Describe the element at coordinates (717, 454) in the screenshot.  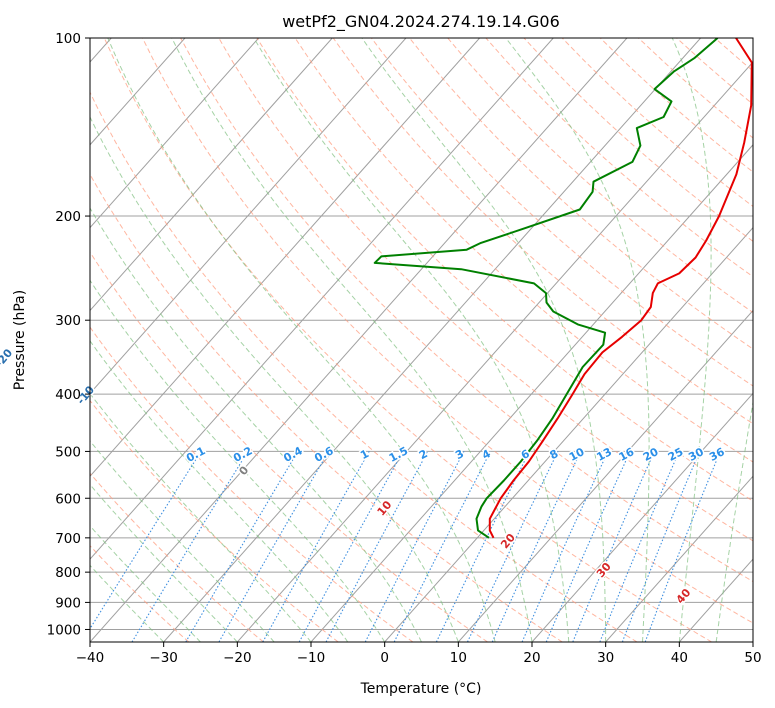
I see `mixing-ratio-label-text: 36` at that location.